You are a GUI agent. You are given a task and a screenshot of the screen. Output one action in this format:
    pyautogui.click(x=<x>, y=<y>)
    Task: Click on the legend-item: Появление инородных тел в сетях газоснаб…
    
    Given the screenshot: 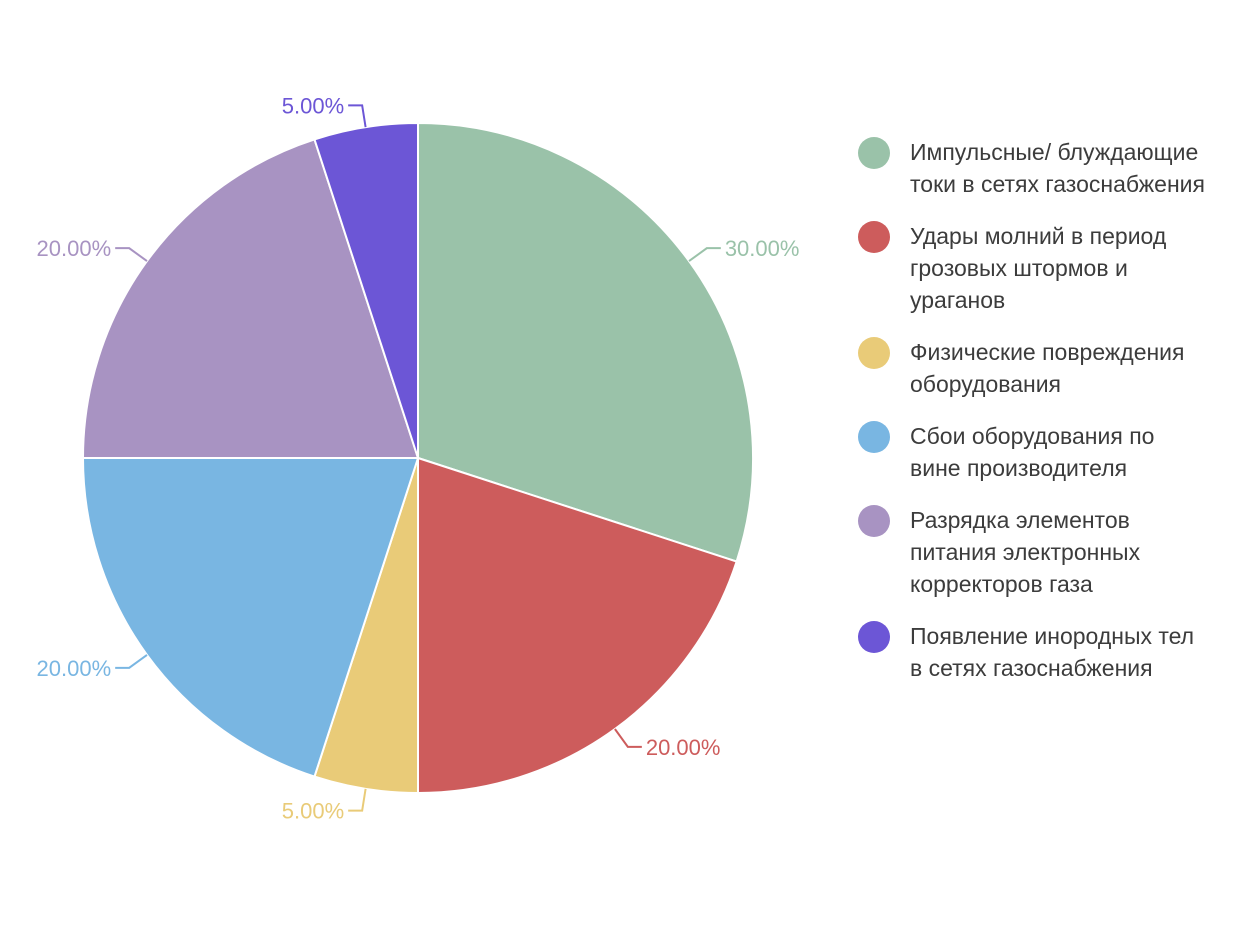 What is the action you would take?
    pyautogui.click(x=1033, y=652)
    